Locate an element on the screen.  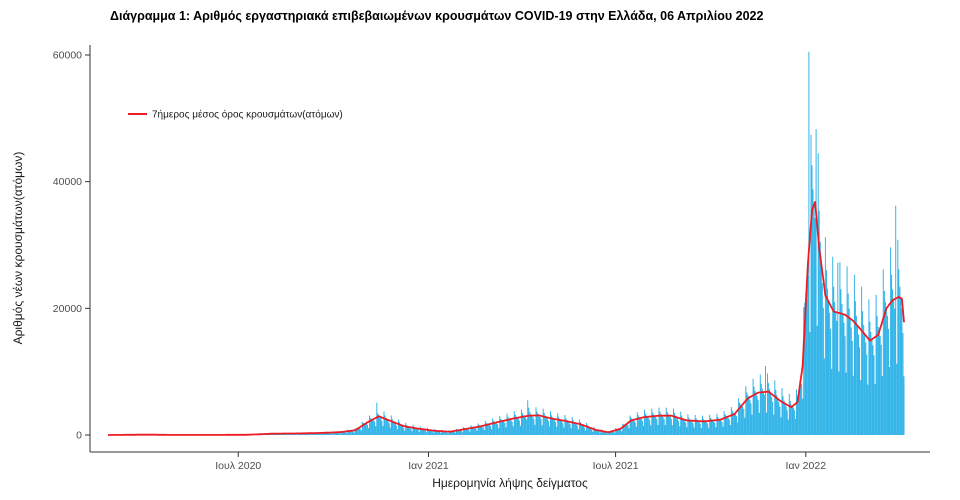
legend-label: 7ήμερος μέσος όρος κρουσμάτων(ατόμων) is located at coordinates (247, 115).